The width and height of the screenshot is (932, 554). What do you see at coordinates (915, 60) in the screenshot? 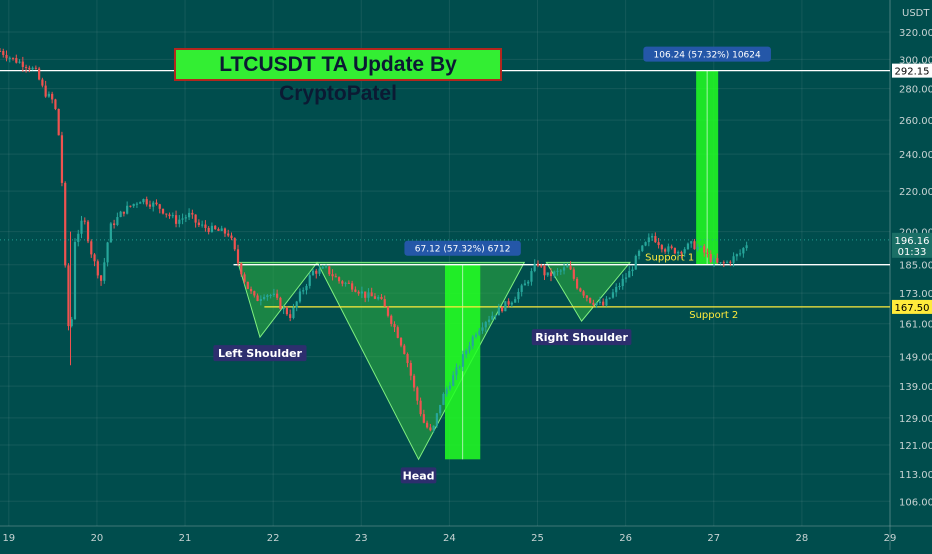
I see `y-tick-label: 300.00` at bounding box center [915, 60].